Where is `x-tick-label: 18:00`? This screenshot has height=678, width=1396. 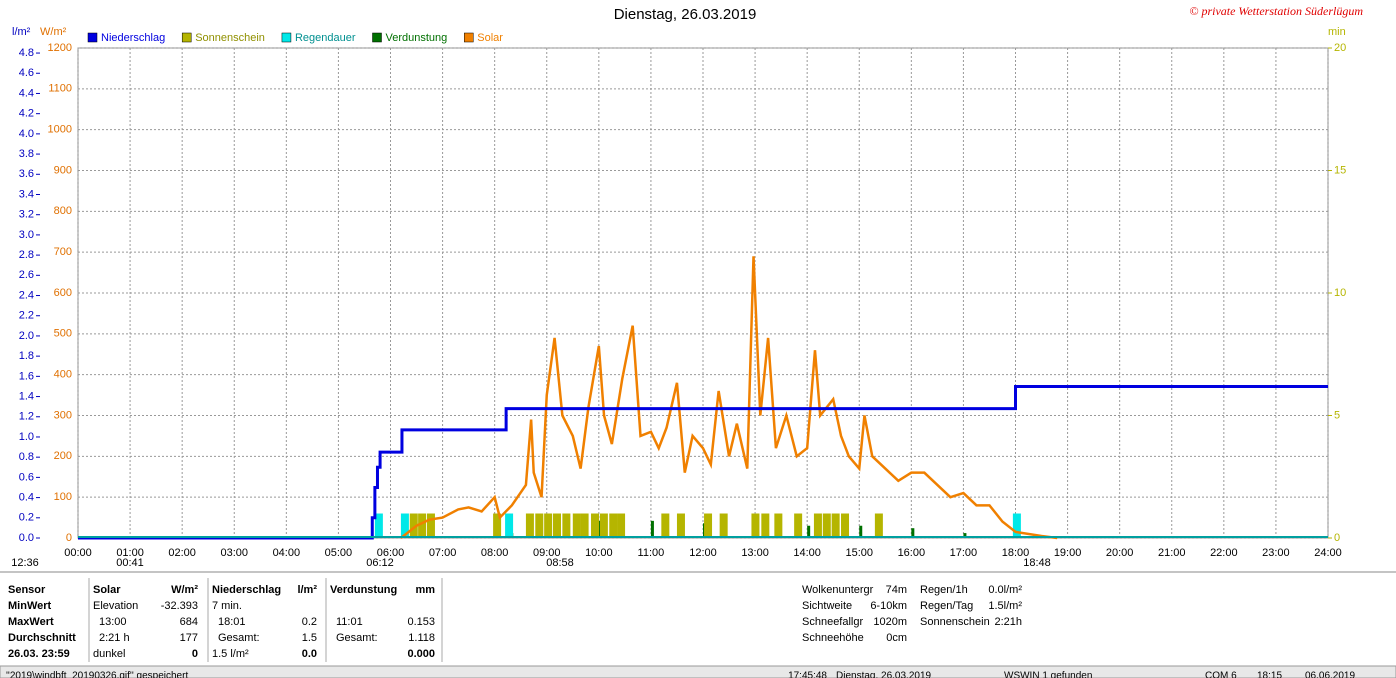 x-tick-label: 18:00 is located at coordinates (1016, 553).